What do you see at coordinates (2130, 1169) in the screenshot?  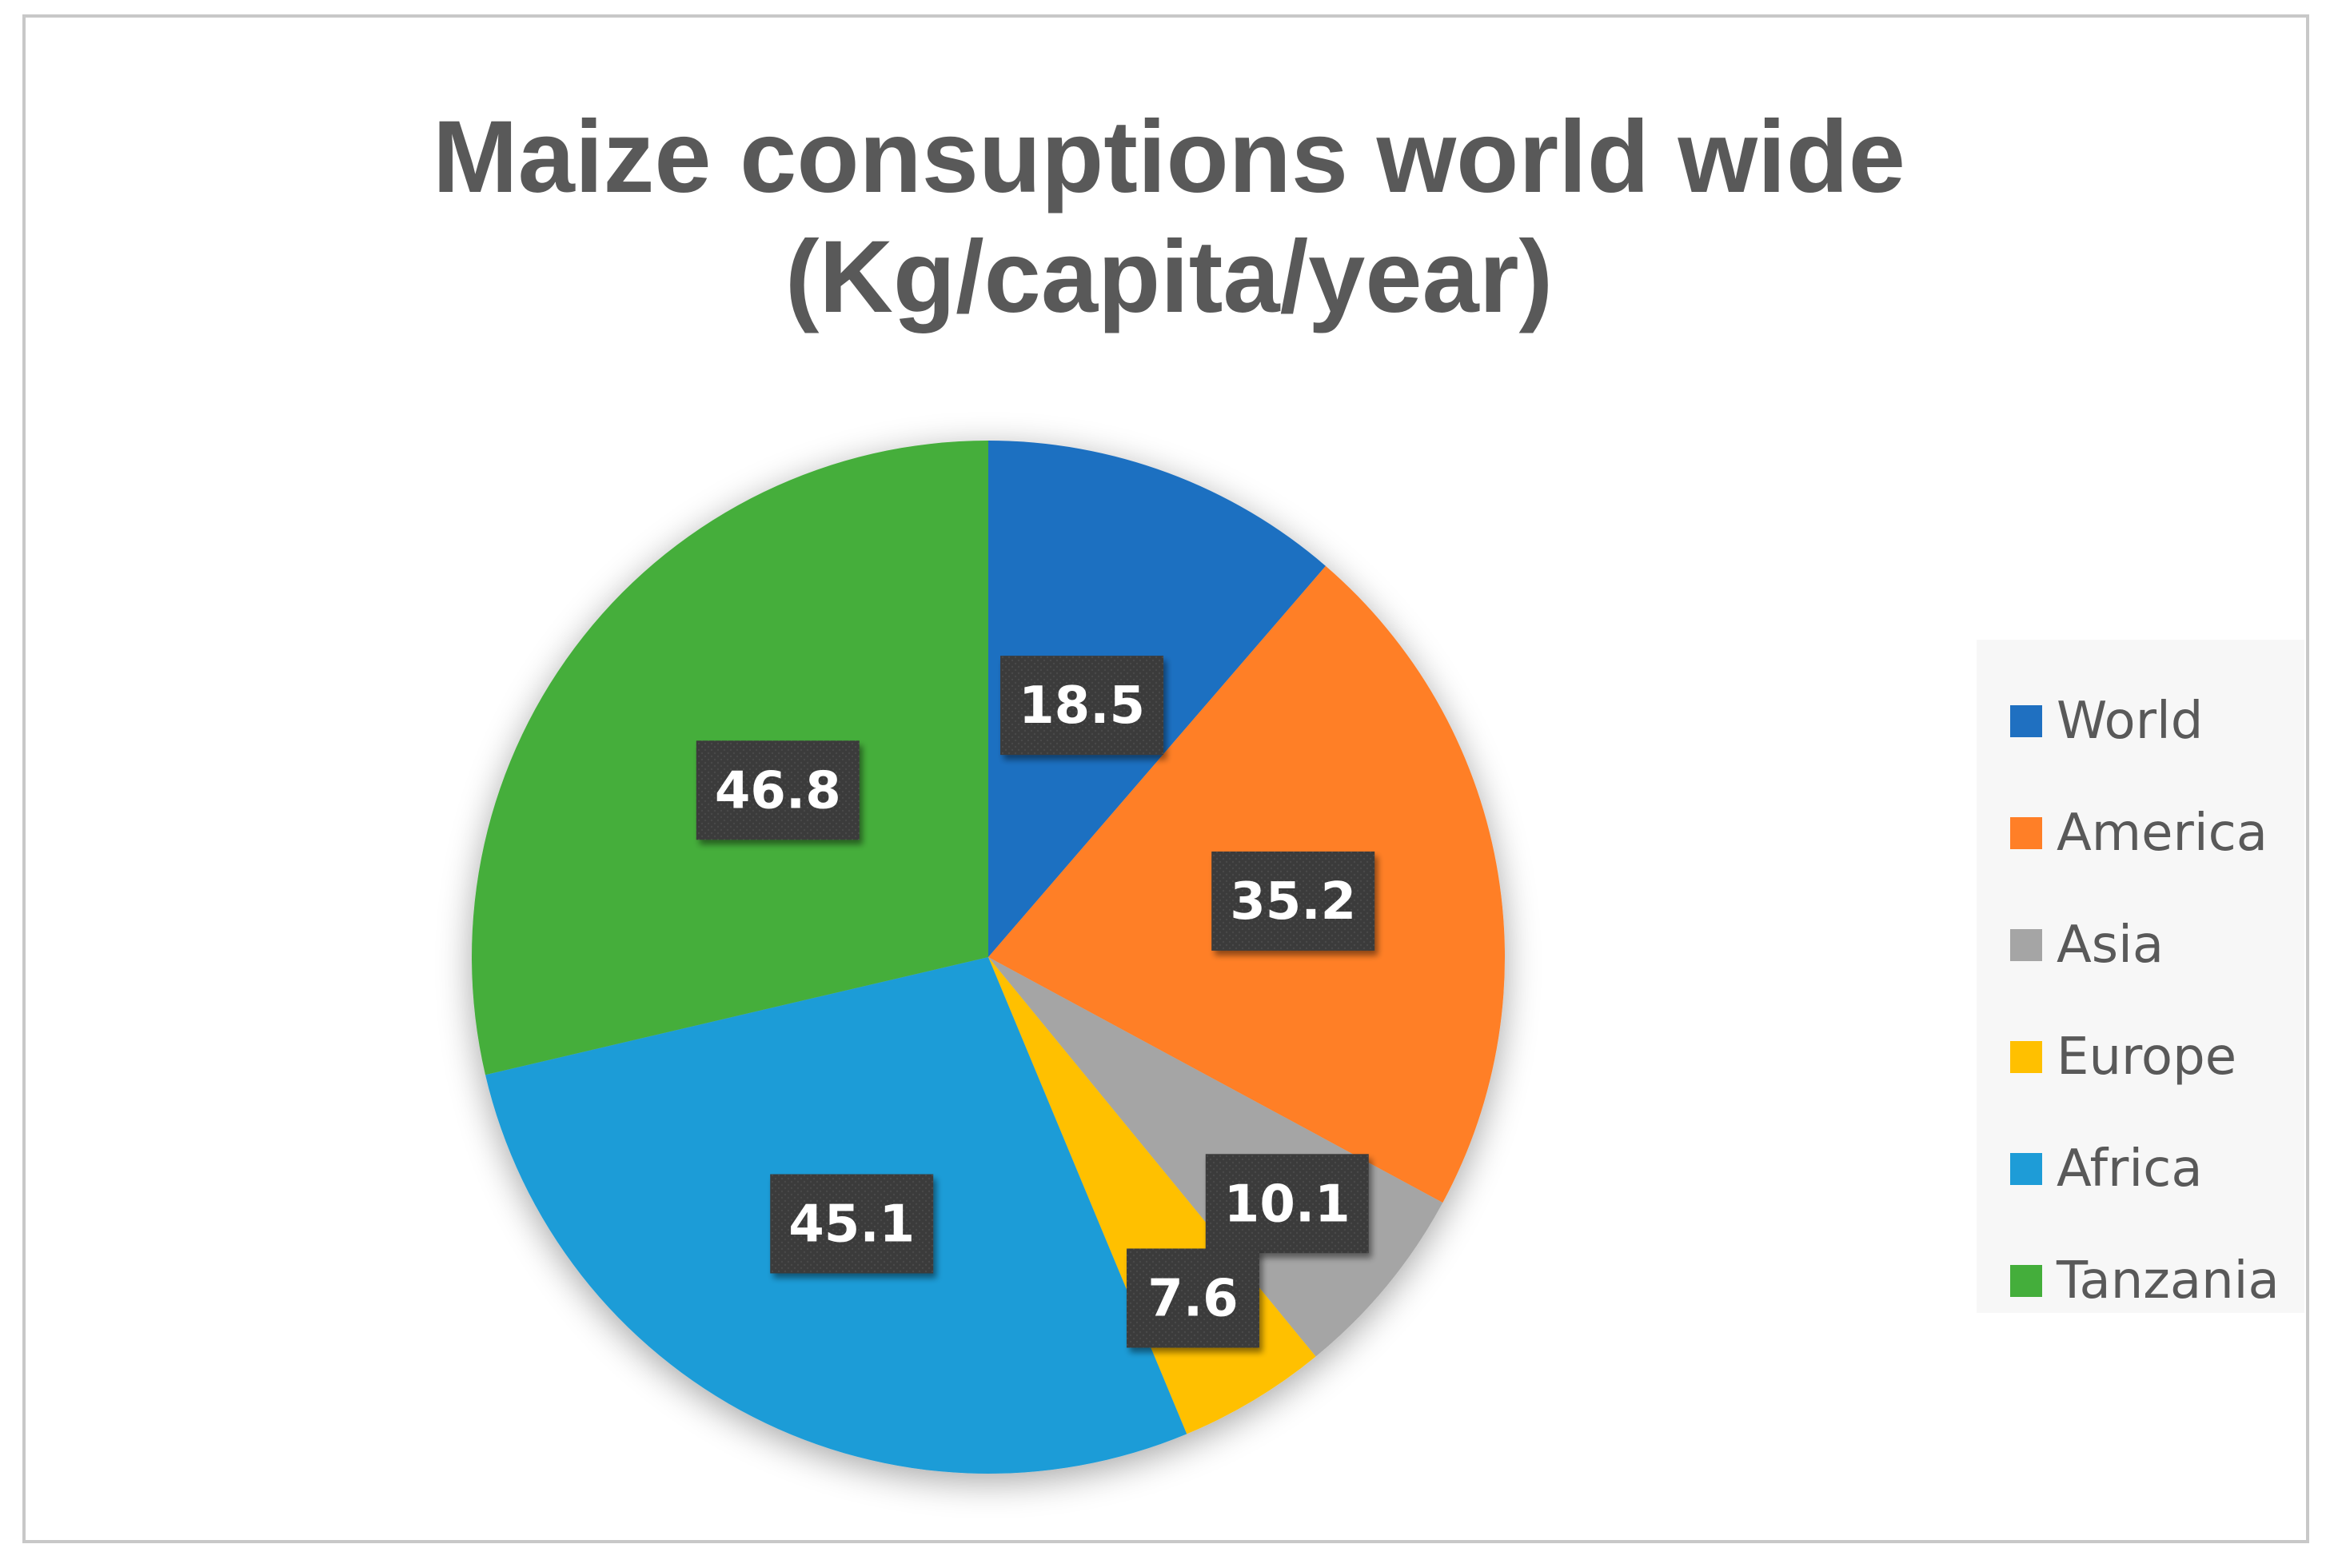 I see `legend-label-africa: Africa` at bounding box center [2130, 1169].